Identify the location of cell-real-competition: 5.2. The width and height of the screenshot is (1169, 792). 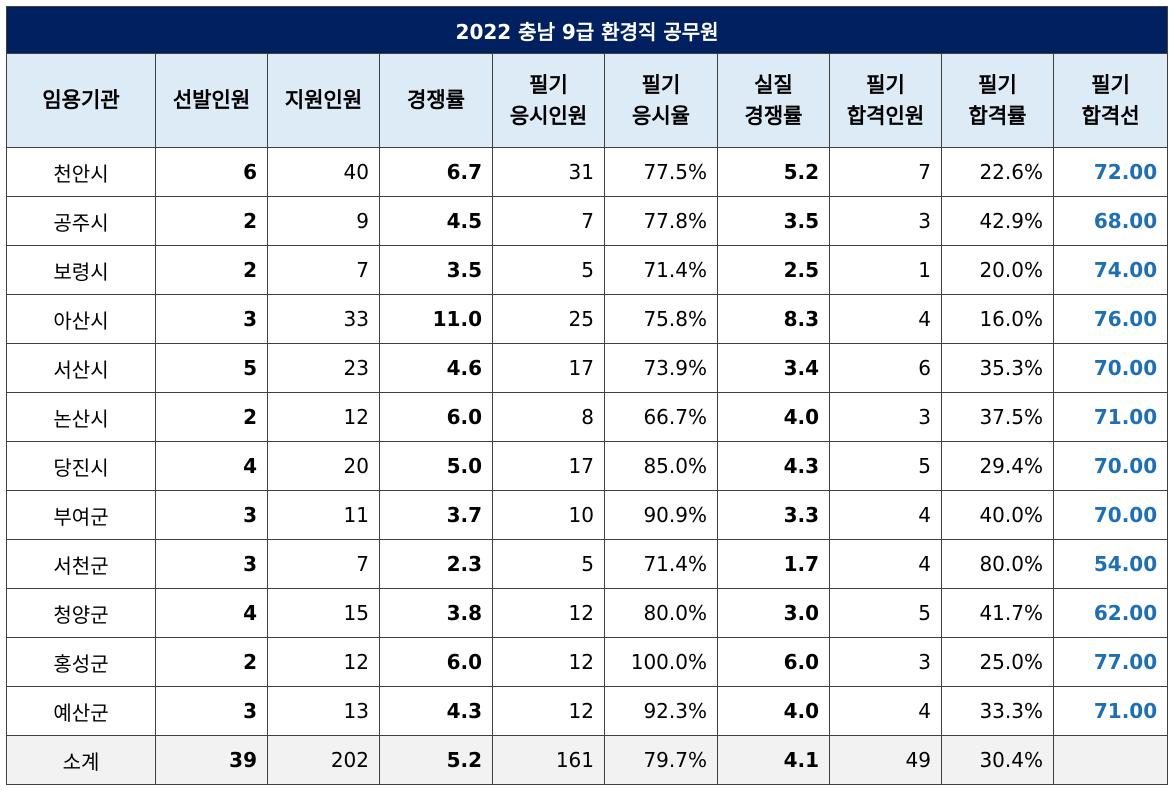
(773, 172).